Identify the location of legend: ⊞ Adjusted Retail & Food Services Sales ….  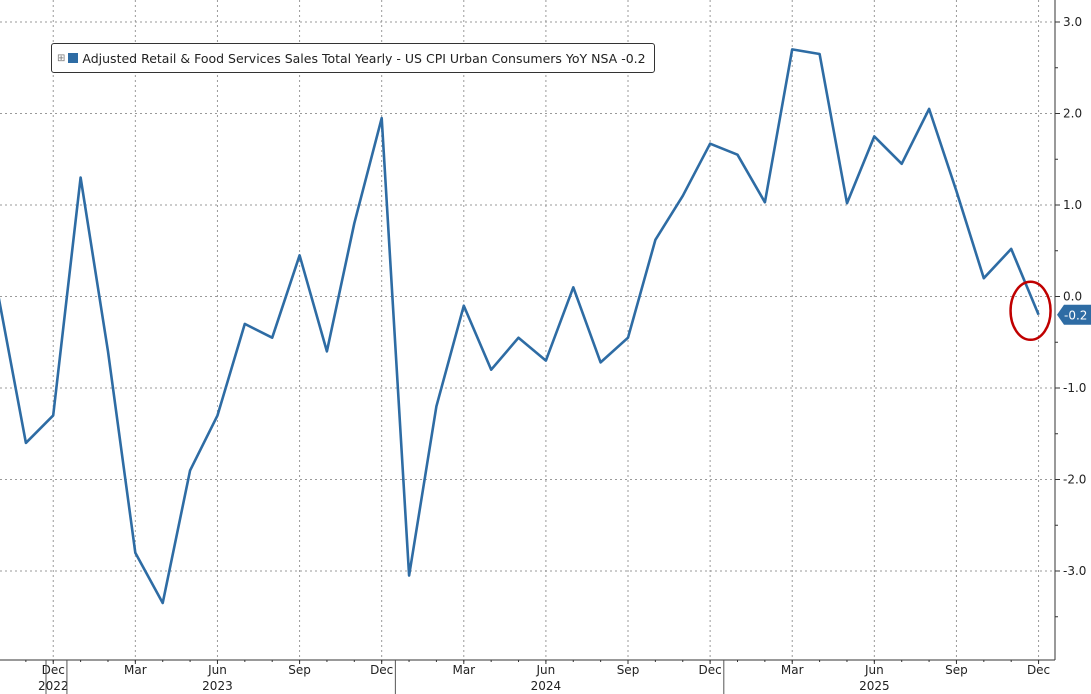
(353, 58).